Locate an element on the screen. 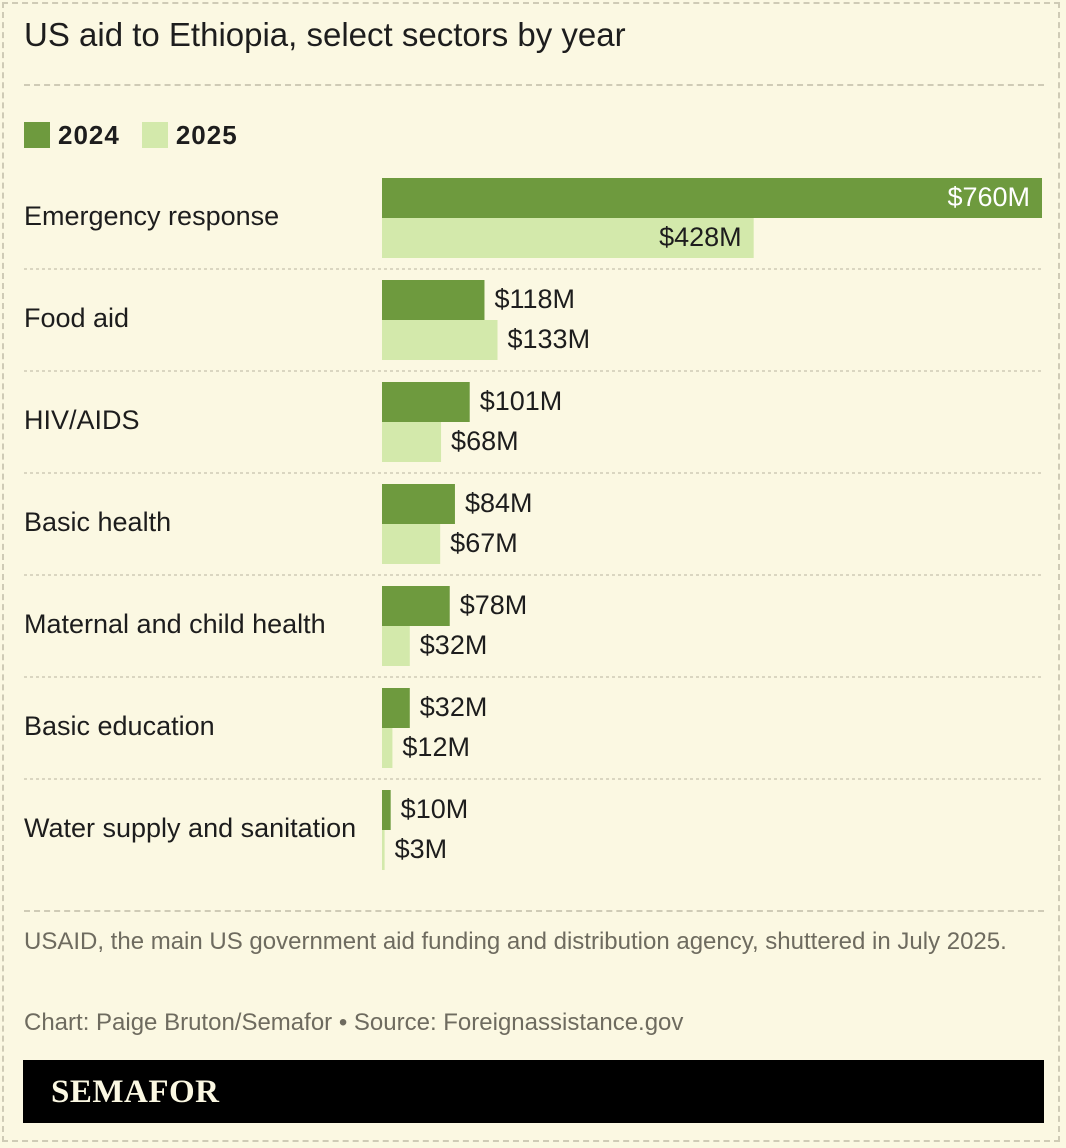 The image size is (1066, 1148). bar-2024-basic-education is located at coordinates (396, 708).